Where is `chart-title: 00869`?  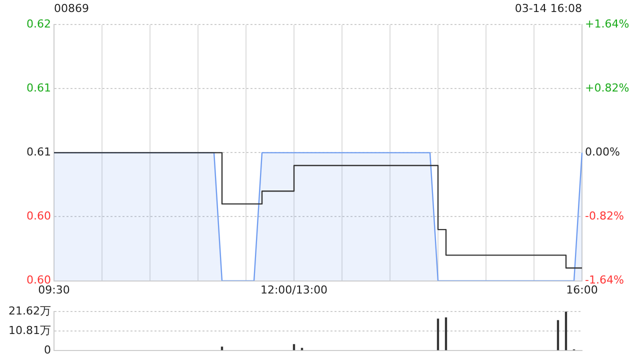 chart-title: 00869 is located at coordinates (71, 8).